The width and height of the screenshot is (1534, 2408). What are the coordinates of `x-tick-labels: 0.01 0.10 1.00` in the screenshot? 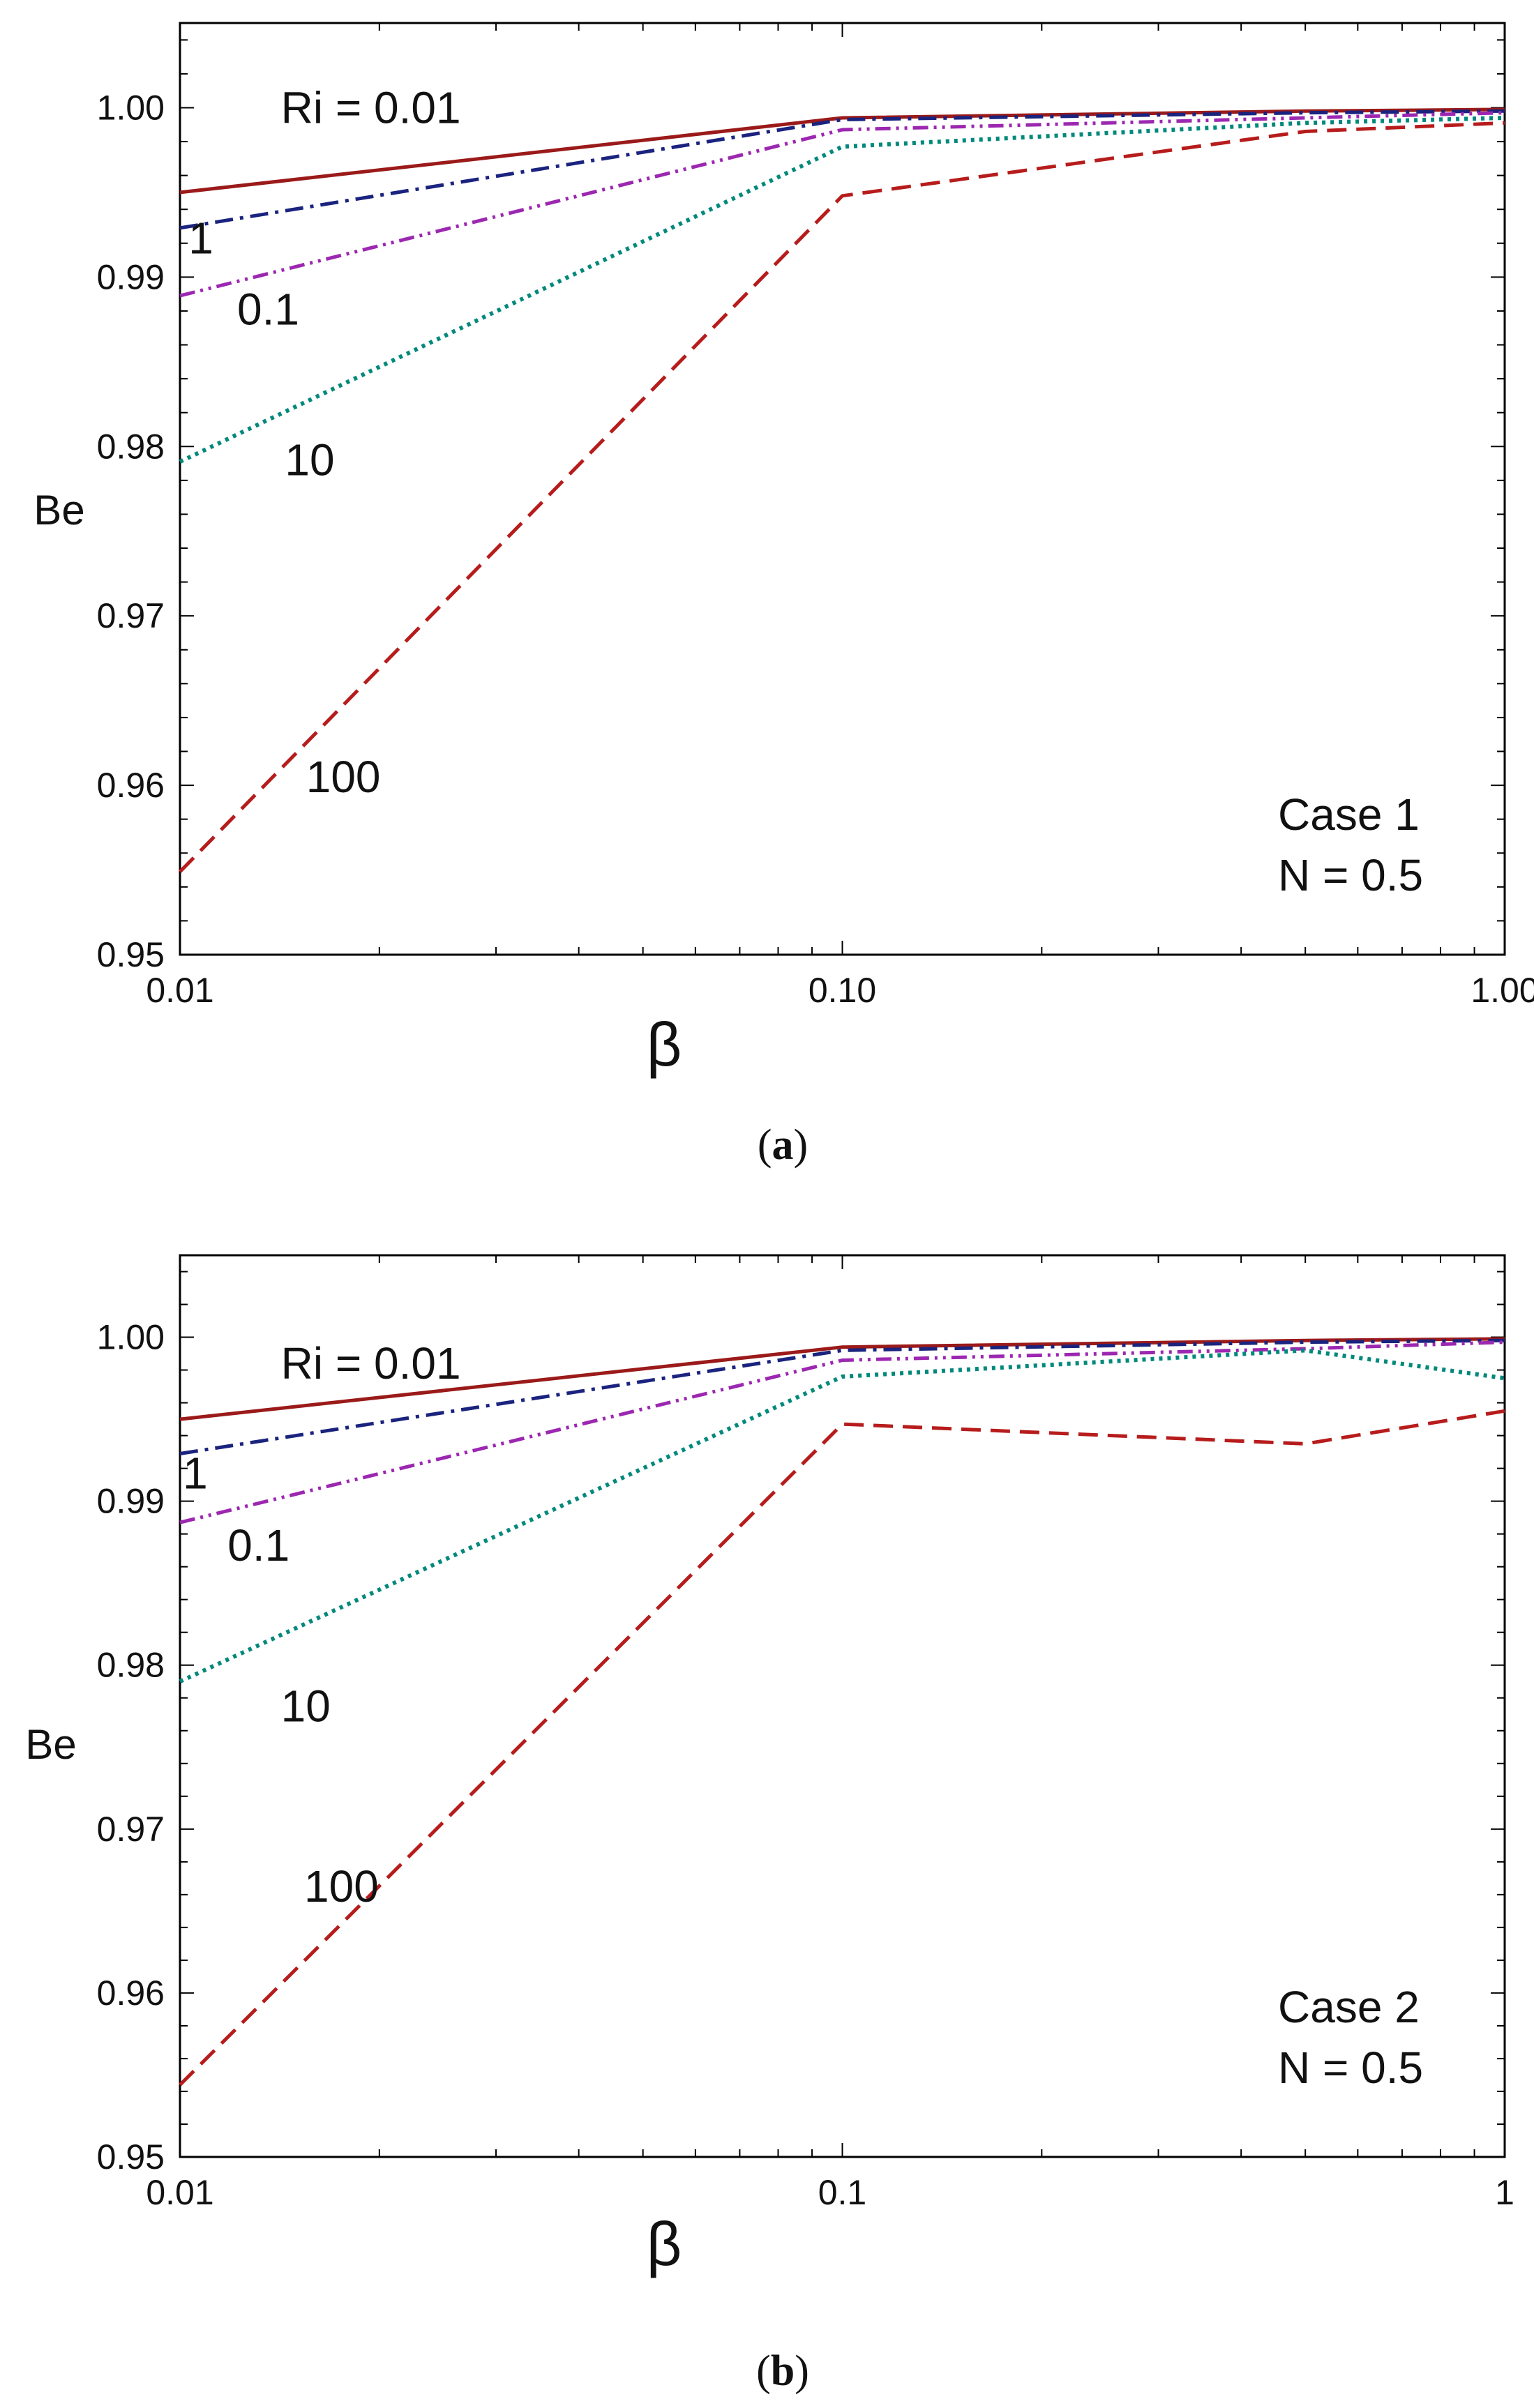 It's located at (840, 990).